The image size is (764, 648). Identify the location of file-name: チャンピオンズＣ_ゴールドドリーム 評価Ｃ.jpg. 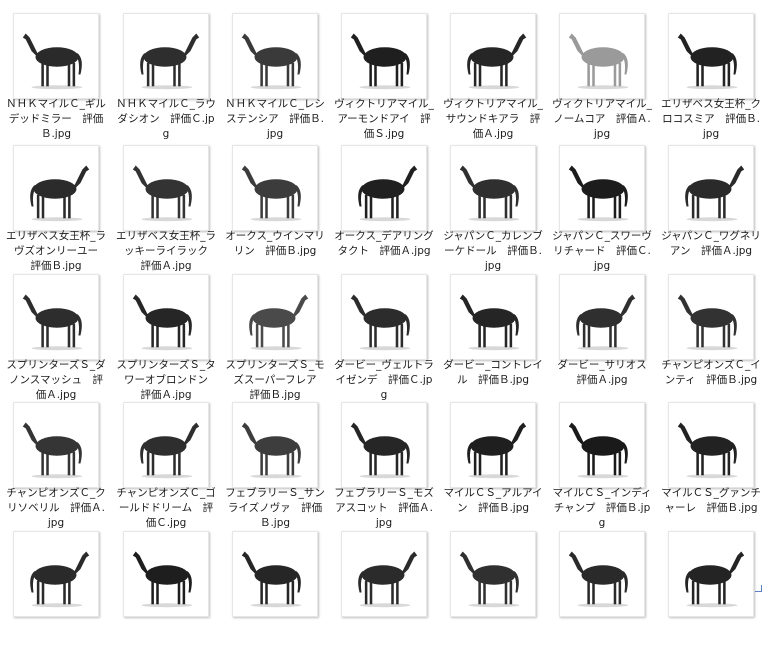
(166, 508).